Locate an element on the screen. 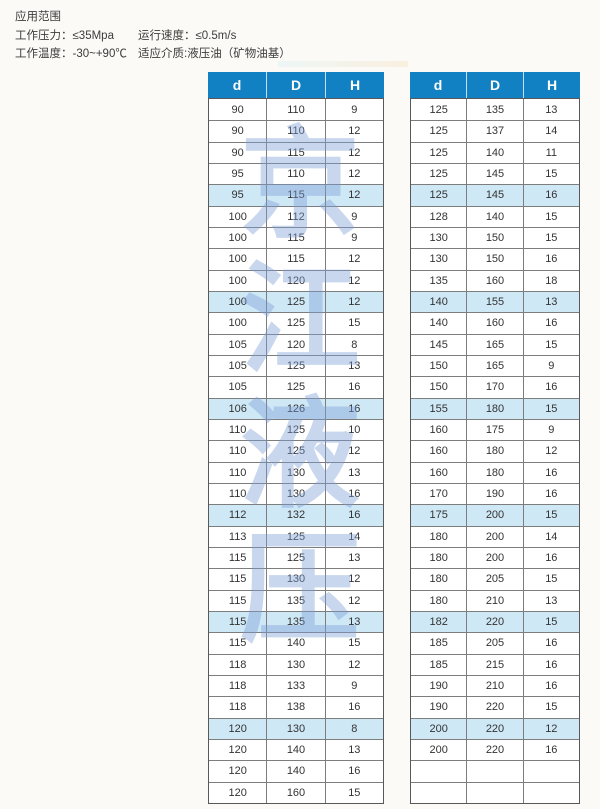 Image resolution: width=600 pixels, height=809 pixels. table-row: 175 200 15 is located at coordinates (495, 515).